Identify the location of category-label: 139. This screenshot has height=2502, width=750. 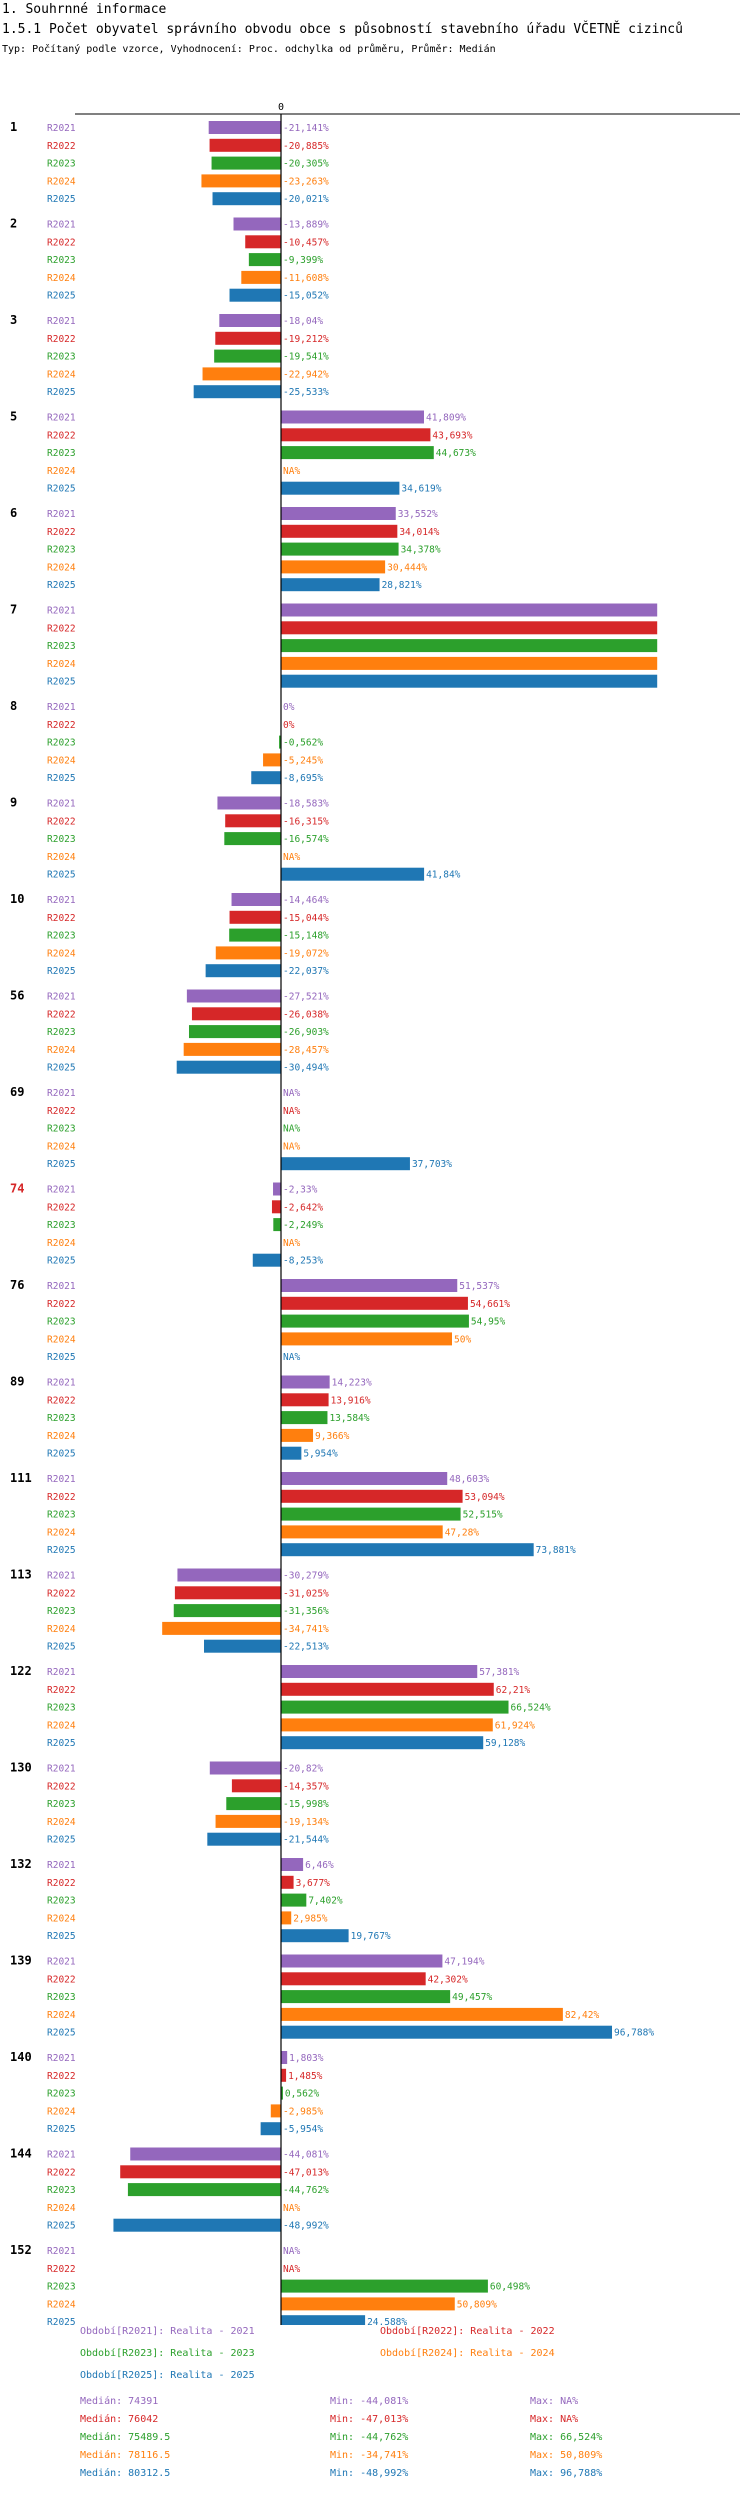
(21, 1961).